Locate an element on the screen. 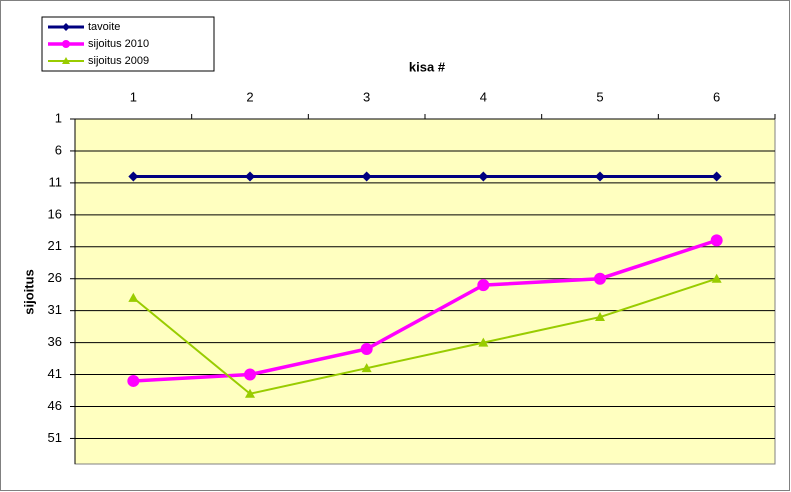 The width and height of the screenshot is (791, 492). legend-label: sijoitus 2009 is located at coordinates (118, 61).